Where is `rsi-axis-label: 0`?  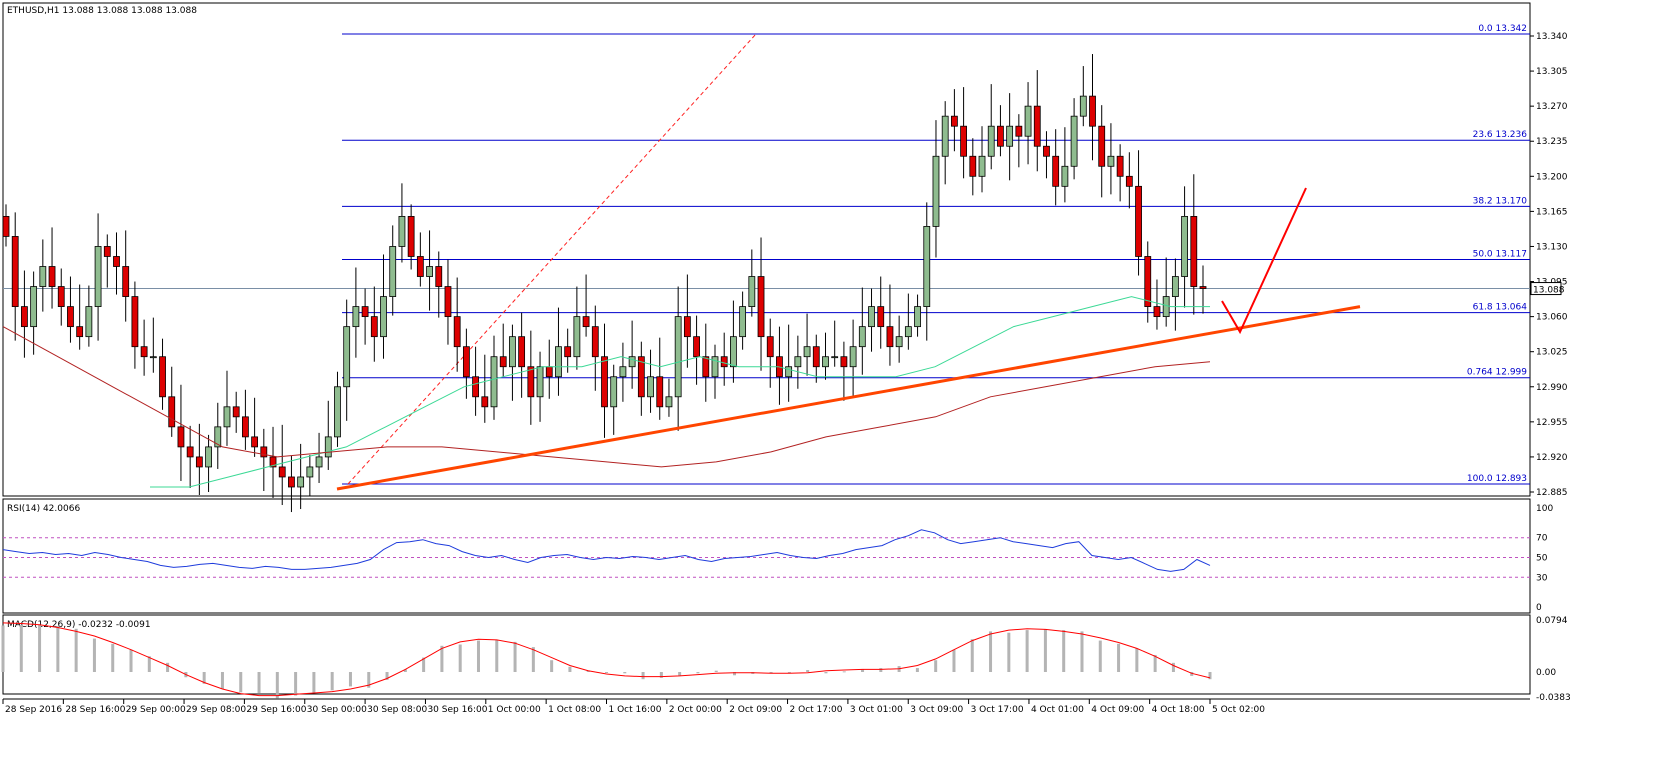 rsi-axis-label: 0 is located at coordinates (1539, 608).